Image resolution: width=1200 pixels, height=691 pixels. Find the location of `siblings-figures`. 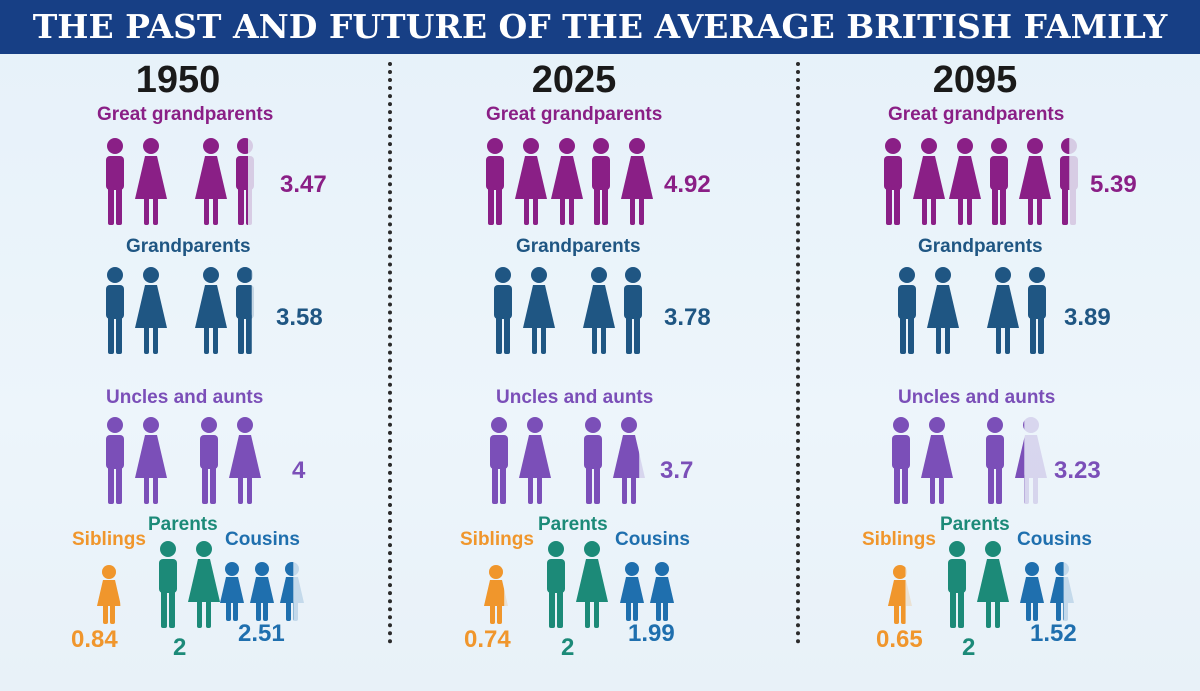

siblings-figures is located at coordinates (903, 595).